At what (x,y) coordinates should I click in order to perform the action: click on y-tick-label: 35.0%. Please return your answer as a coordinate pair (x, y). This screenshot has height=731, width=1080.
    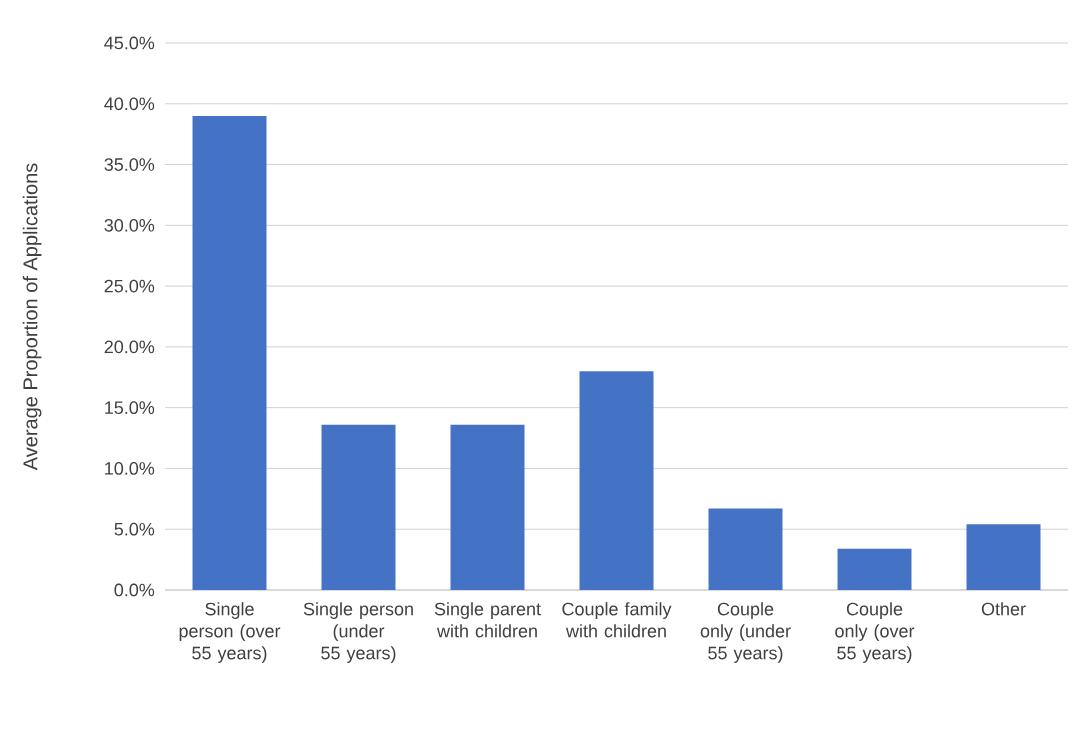
    Looking at the image, I should click on (129, 164).